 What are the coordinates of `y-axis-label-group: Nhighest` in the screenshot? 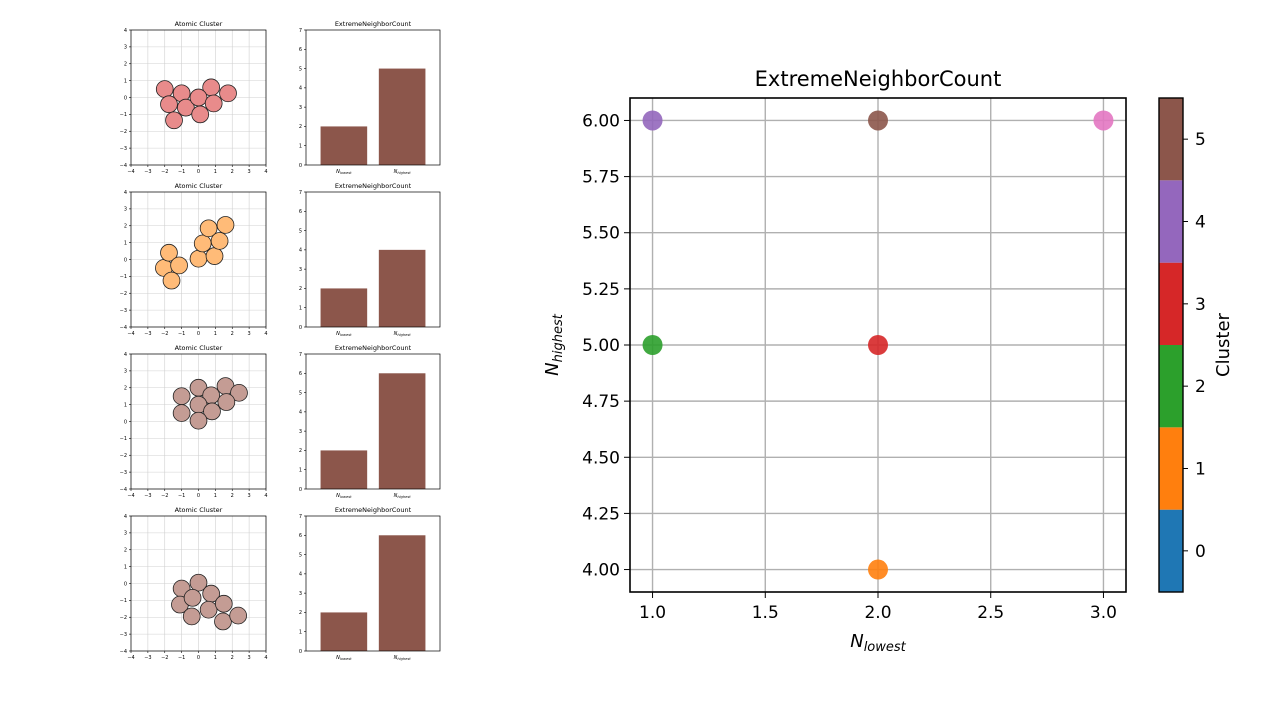 It's located at (554, 344).